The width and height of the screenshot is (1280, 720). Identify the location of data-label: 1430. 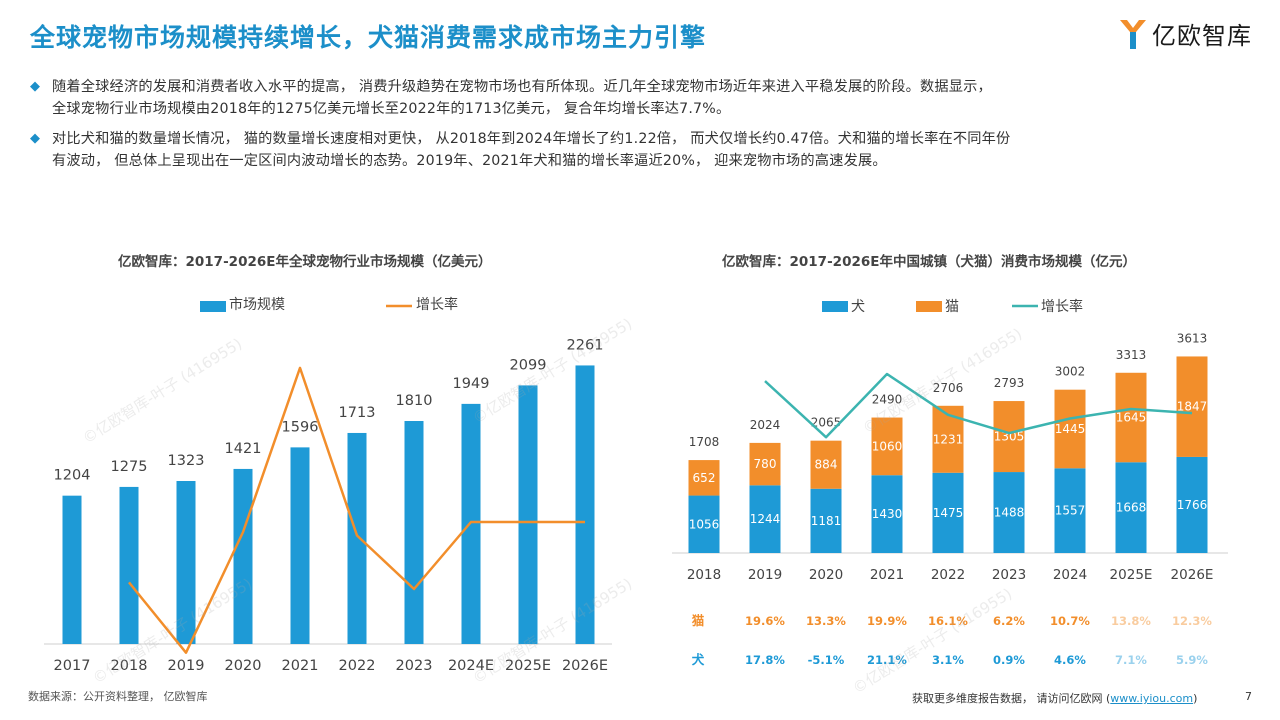
(887, 514).